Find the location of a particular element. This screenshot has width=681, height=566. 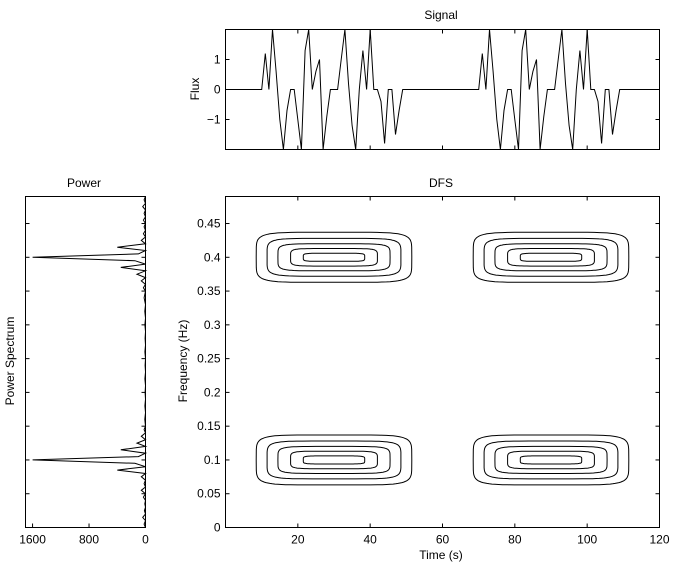

dfs-ytick-label: 0.05 is located at coordinates (209, 494).